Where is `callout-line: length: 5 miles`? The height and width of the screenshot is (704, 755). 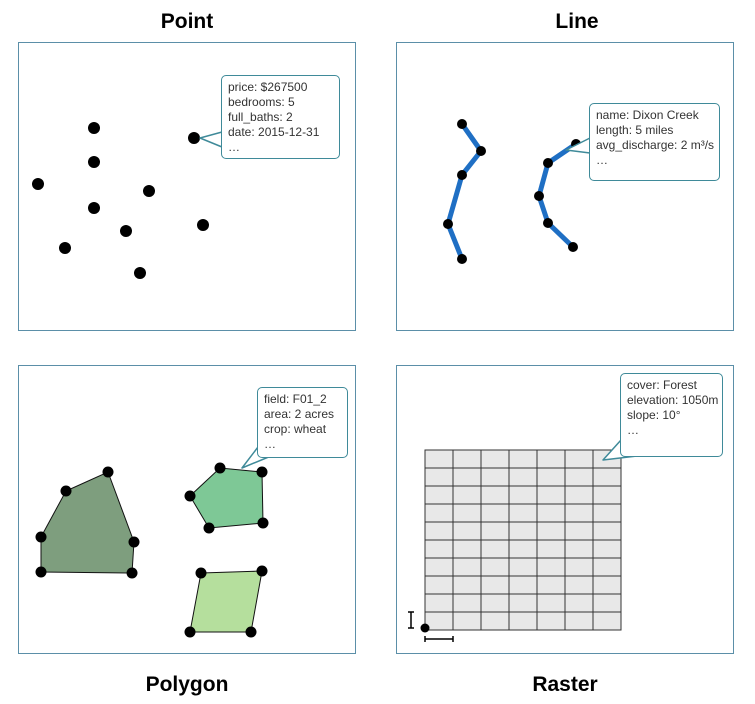
callout-line: length: 5 miles is located at coordinates (635, 130).